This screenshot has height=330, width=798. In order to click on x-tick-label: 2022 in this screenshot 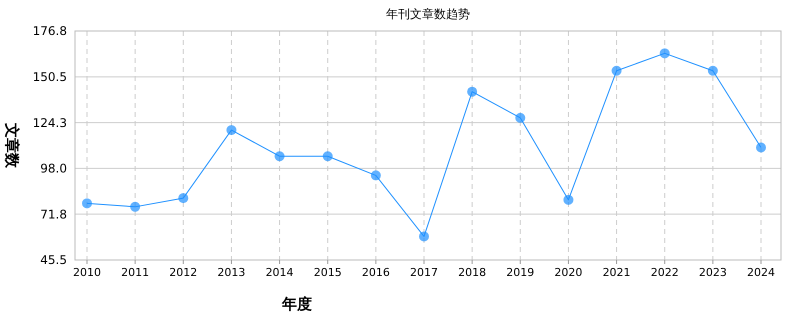, I will do `click(664, 272)`.